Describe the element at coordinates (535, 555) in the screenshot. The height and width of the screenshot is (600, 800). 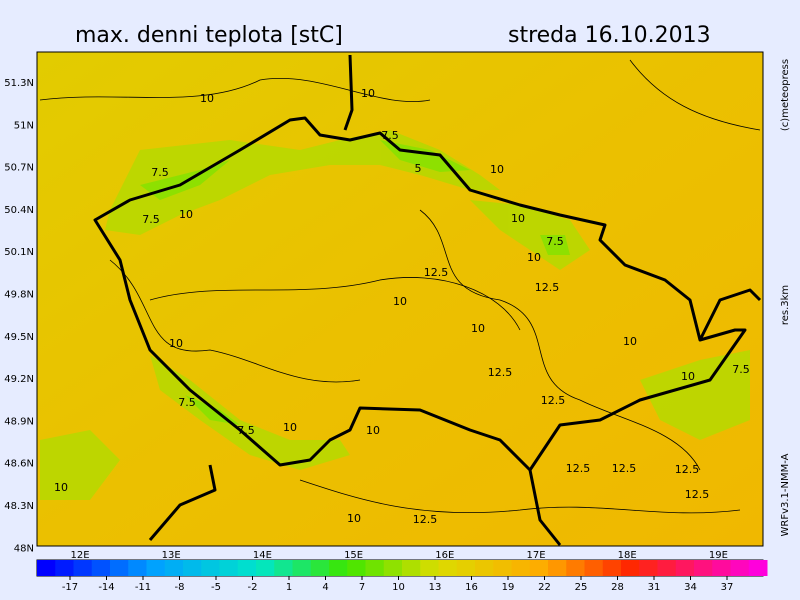
I see `lon-label: 17E` at that location.